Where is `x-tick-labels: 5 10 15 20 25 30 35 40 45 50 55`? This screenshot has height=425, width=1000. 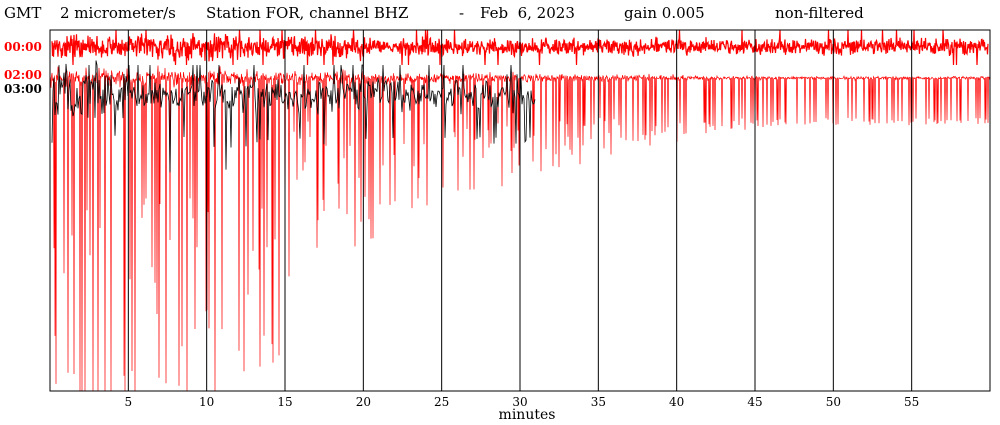 x-tick-labels: 5 10 15 20 25 30 35 40 45 50 55 is located at coordinates (522, 402).